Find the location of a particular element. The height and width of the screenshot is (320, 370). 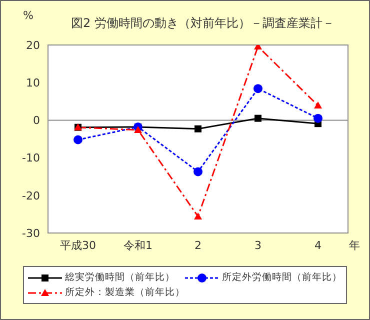

legend-label: 総実労働時間（前年比） is located at coordinates (120, 277).